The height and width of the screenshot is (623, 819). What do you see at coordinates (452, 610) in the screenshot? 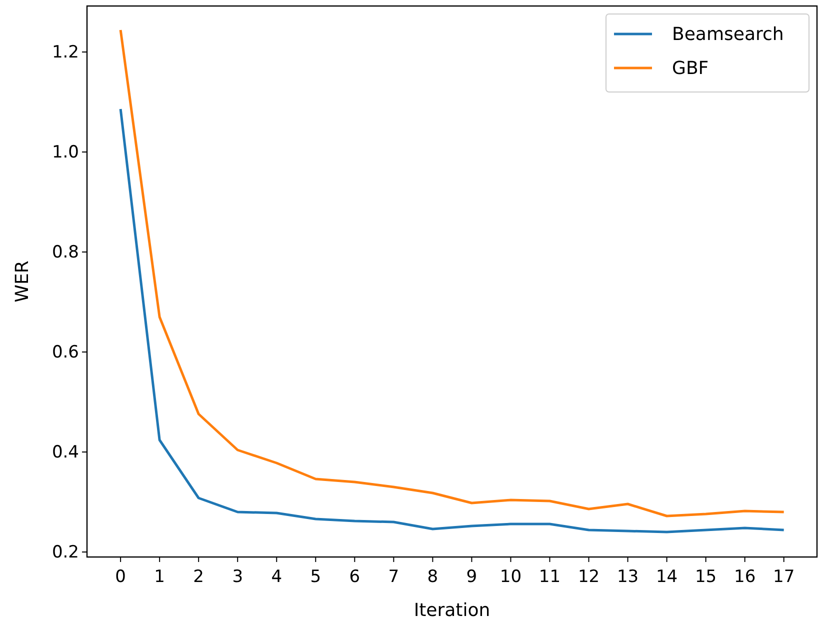
I see `x-axis-title: Iteration` at bounding box center [452, 610].